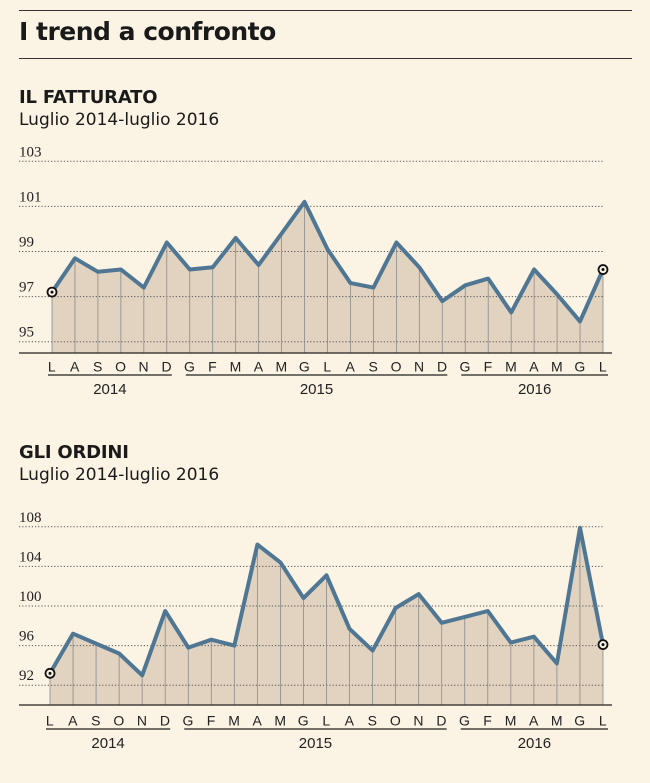 Image resolution: width=650 pixels, height=783 pixels. What do you see at coordinates (26, 333) in the screenshot?
I see `y-tick-label: 95` at bounding box center [26, 333].